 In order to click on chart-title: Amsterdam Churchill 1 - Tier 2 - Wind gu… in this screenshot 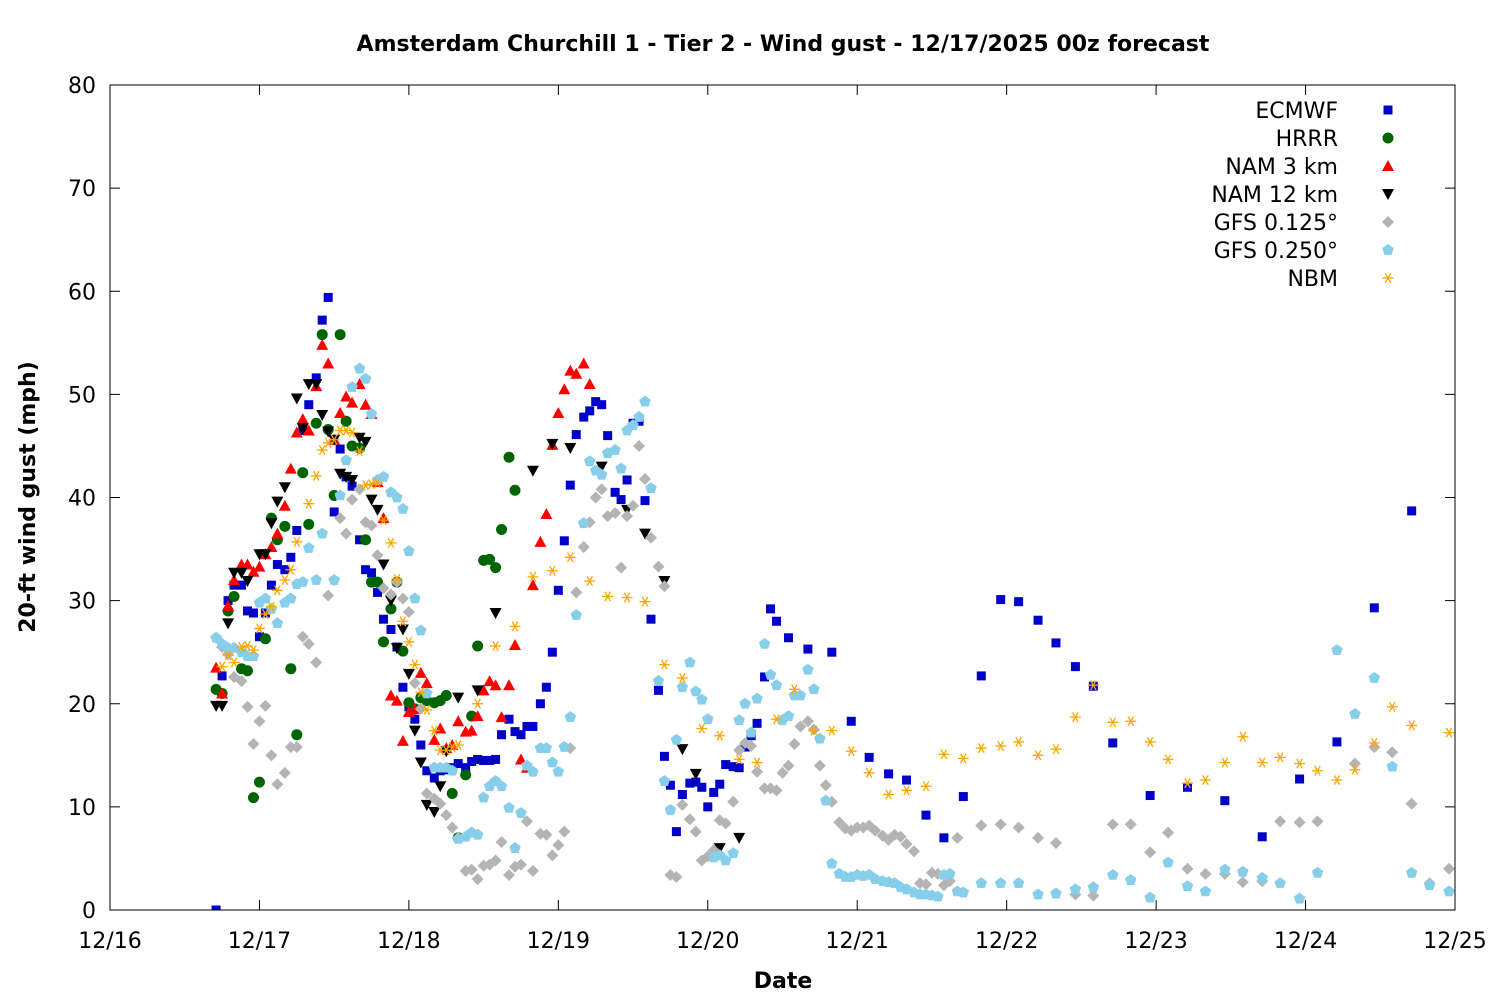, I will do `click(783, 44)`.